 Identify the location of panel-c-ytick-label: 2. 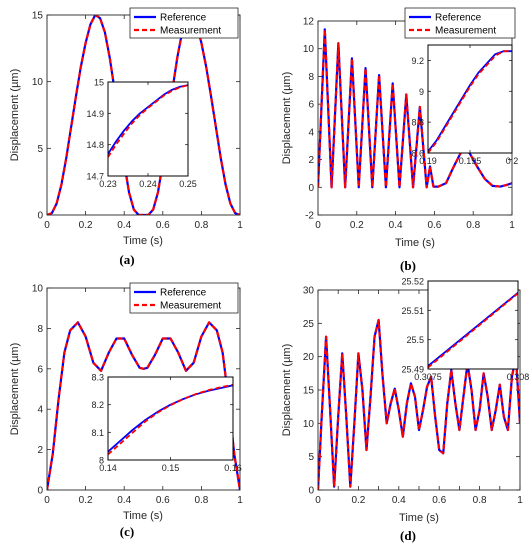
(40, 450).